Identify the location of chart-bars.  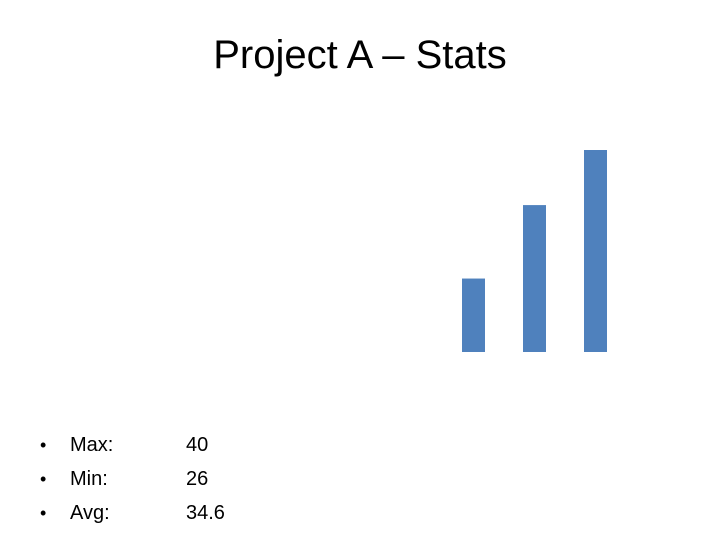
(534, 251).